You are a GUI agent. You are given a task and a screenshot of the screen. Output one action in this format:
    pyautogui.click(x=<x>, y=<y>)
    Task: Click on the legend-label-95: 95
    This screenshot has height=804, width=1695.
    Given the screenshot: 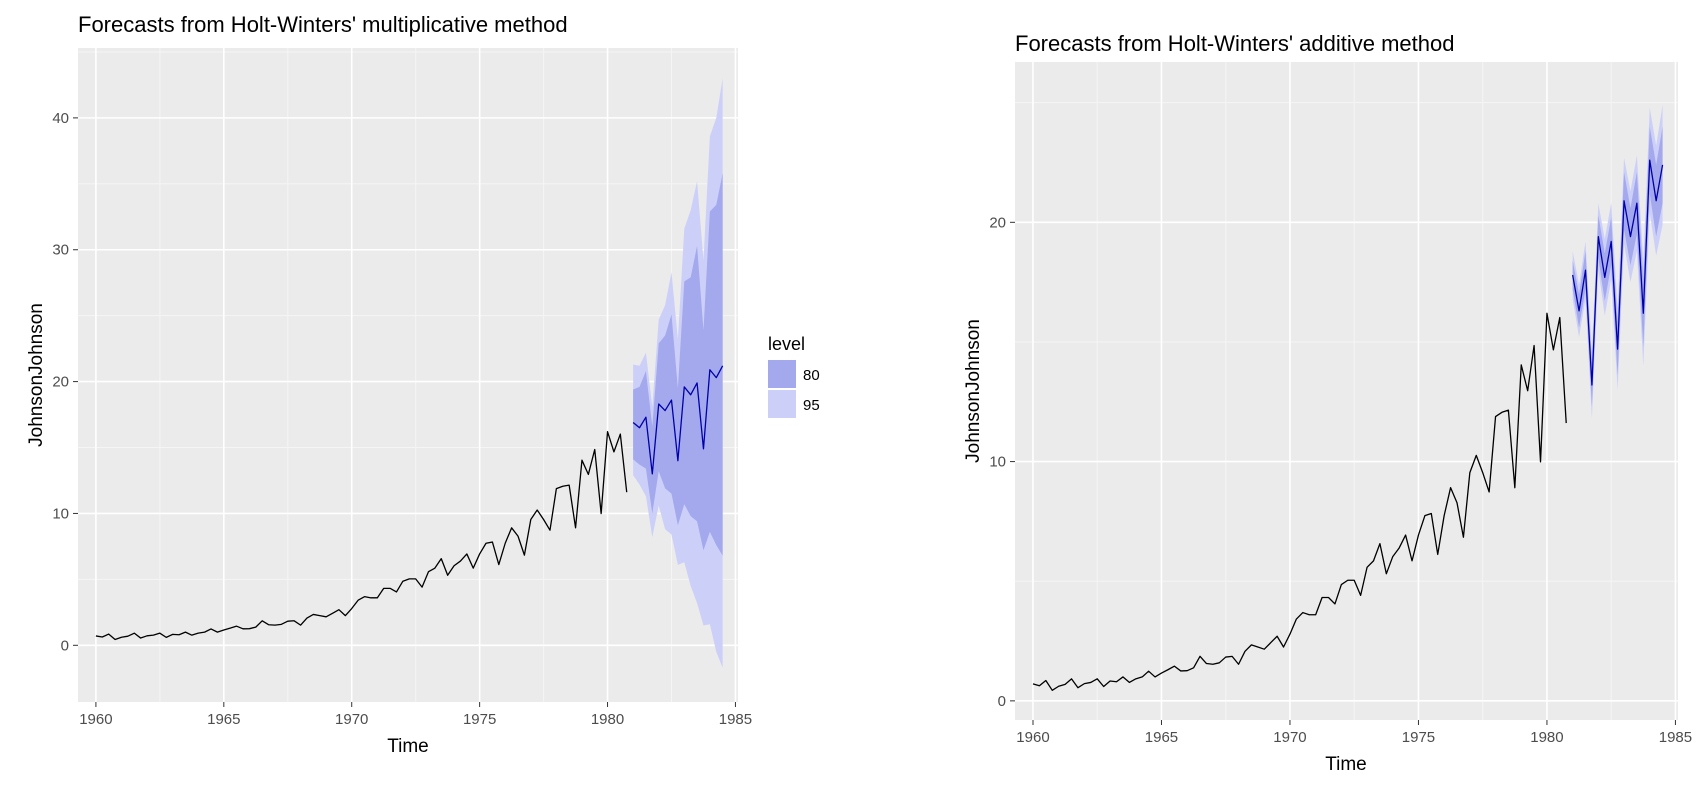 What is the action you would take?
    pyautogui.click(x=811, y=405)
    